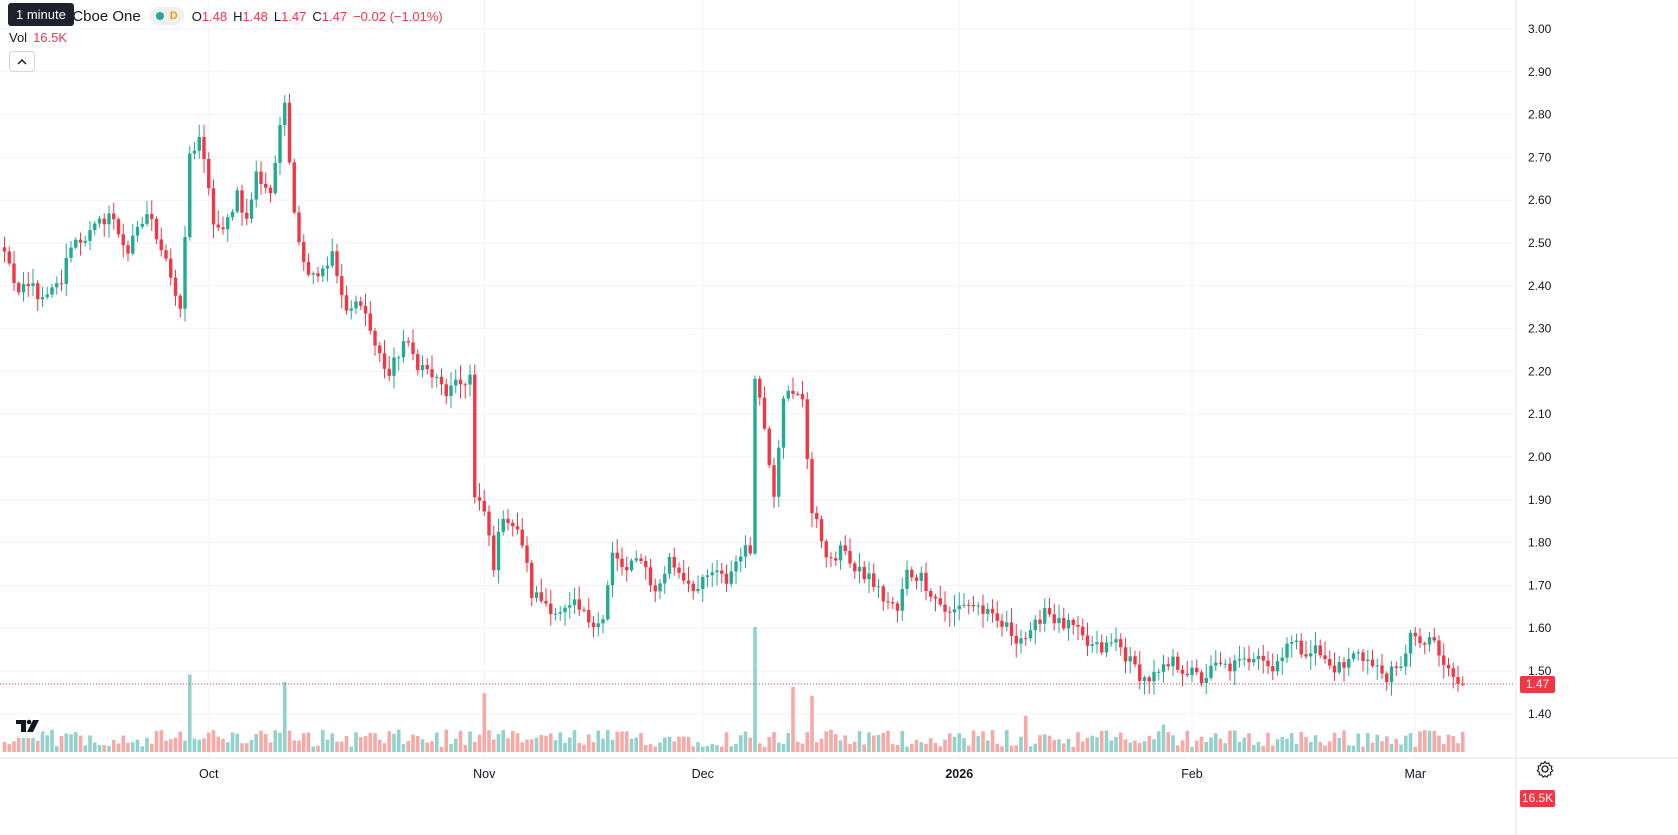  What do you see at coordinates (28, 726) in the screenshot?
I see `tradingview-logo-icon` at bounding box center [28, 726].